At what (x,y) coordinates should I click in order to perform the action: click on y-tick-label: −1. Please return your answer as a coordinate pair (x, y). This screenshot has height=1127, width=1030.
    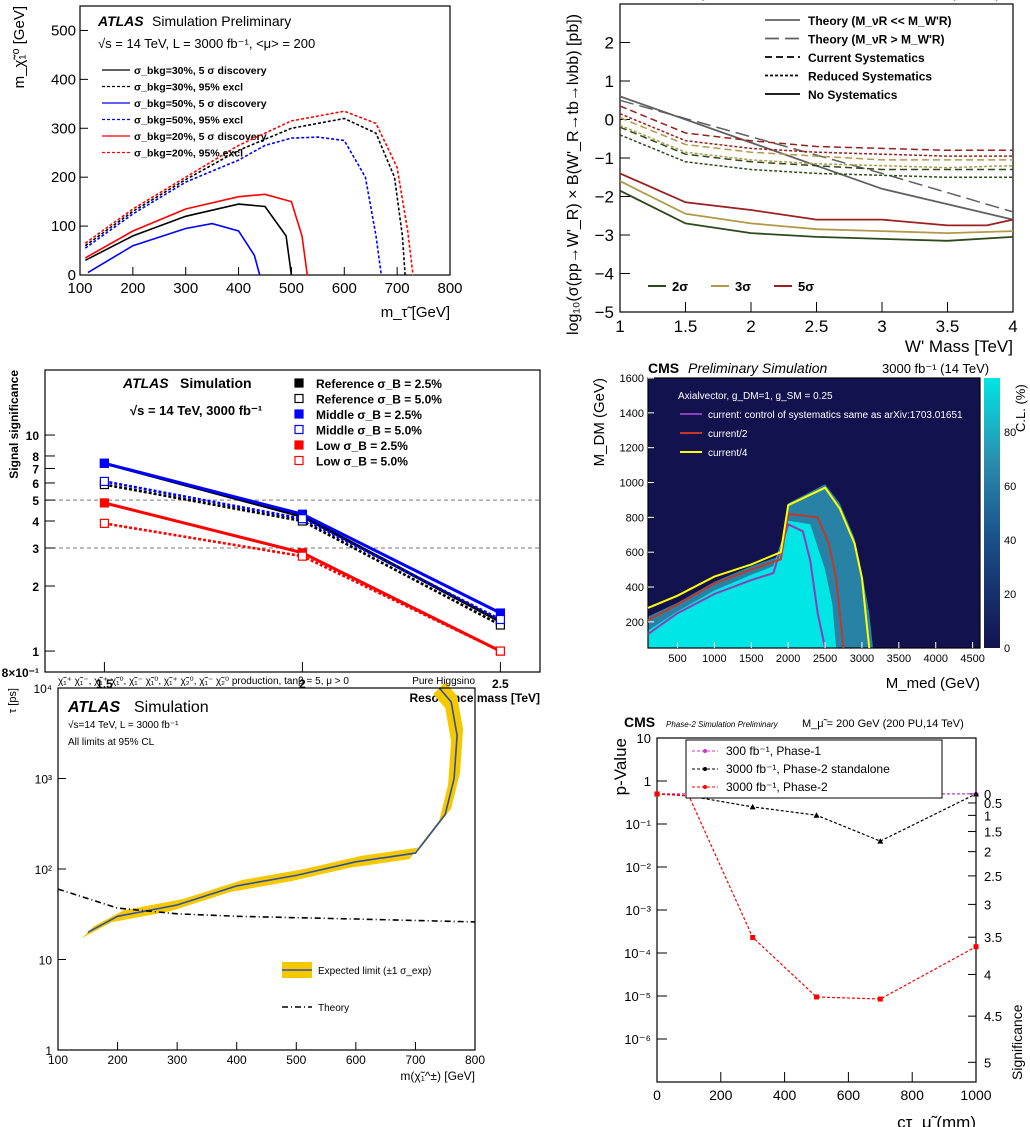
    Looking at the image, I should click on (604, 158).